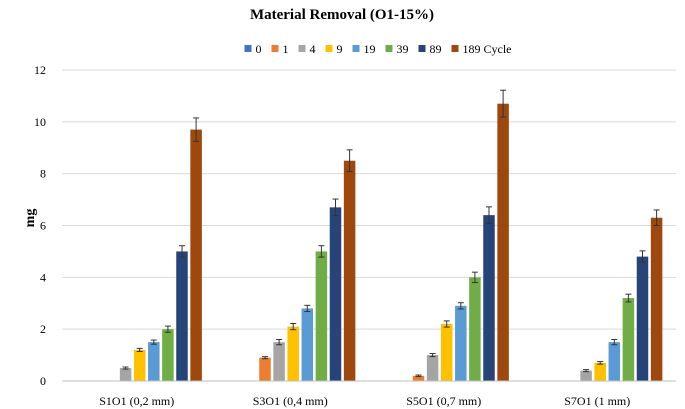 The image size is (685, 409). What do you see at coordinates (342, 15) in the screenshot?
I see `chart-title: Material Removal (O1-15%)` at bounding box center [342, 15].